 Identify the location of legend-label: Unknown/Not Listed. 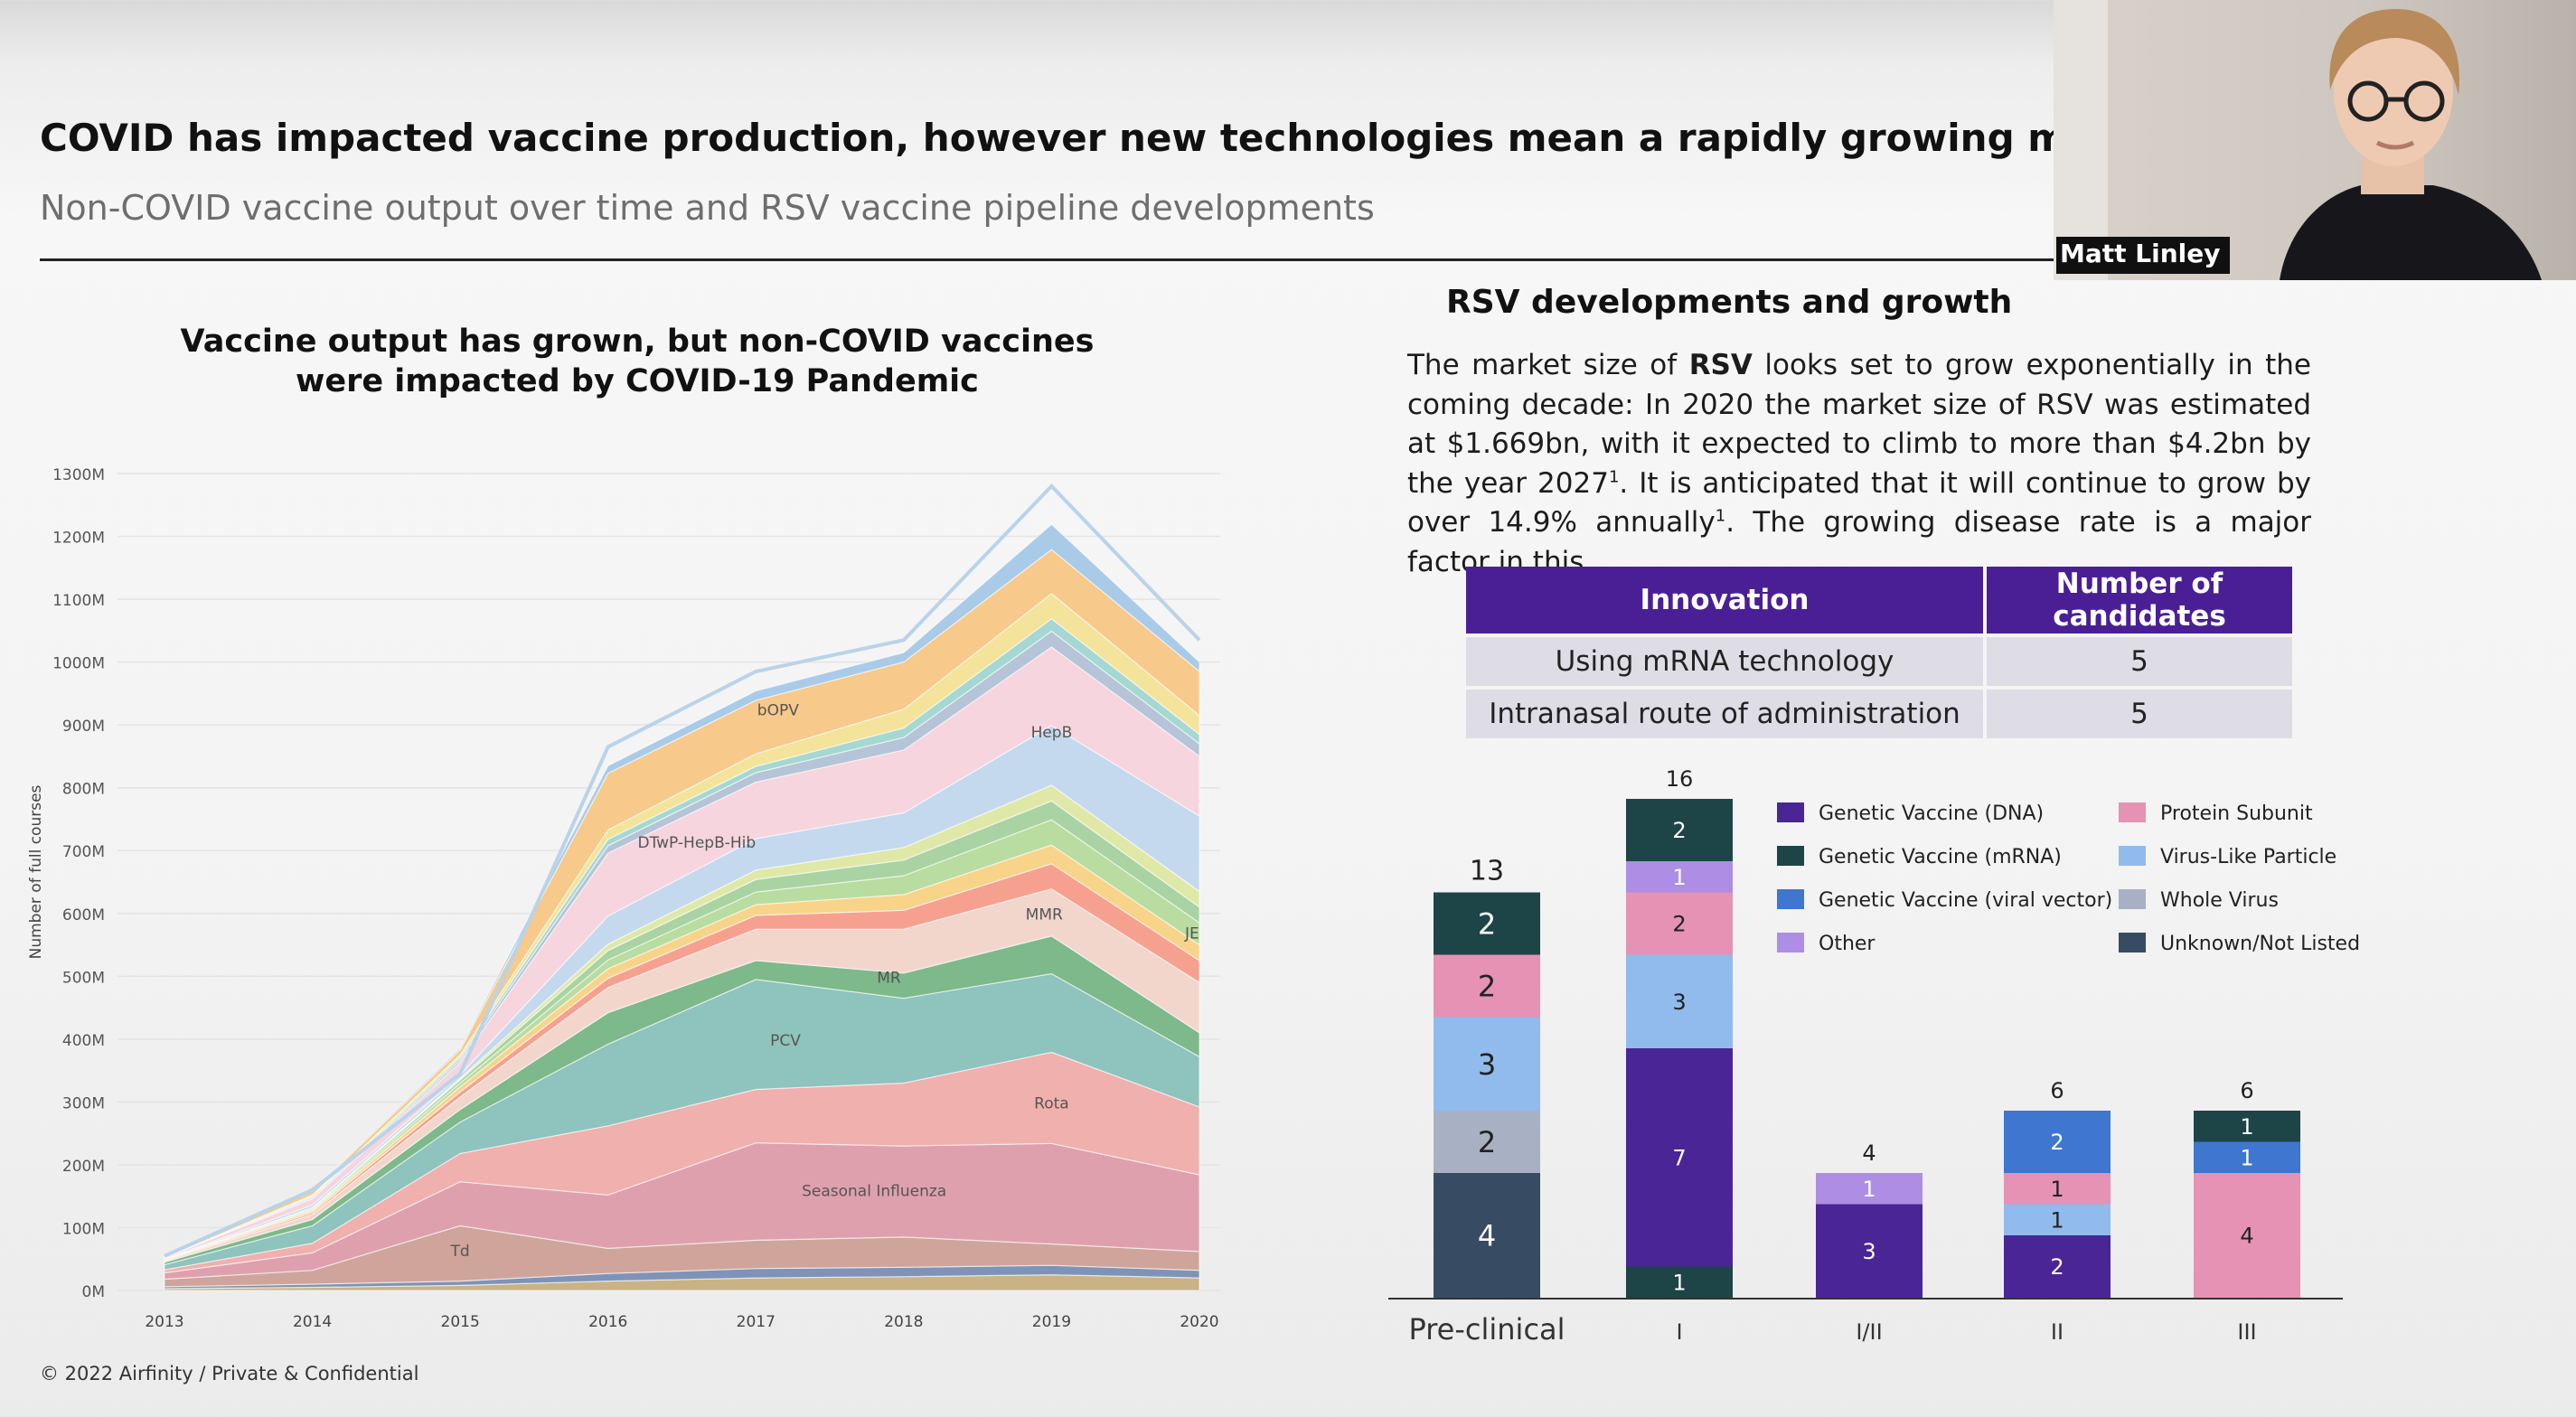
(2260, 944).